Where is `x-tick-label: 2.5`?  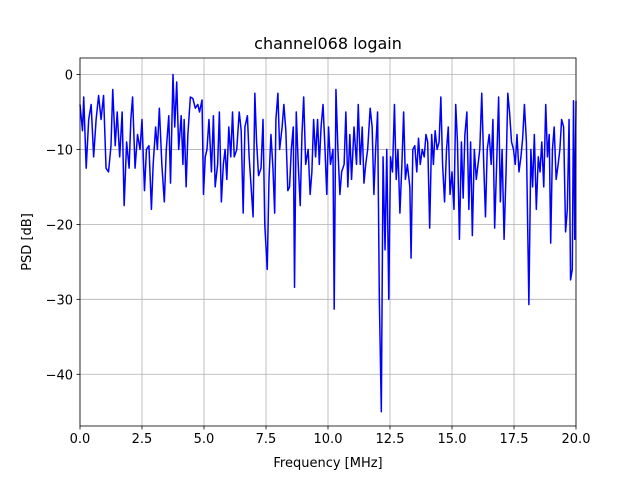 x-tick-label: 2.5 is located at coordinates (142, 439).